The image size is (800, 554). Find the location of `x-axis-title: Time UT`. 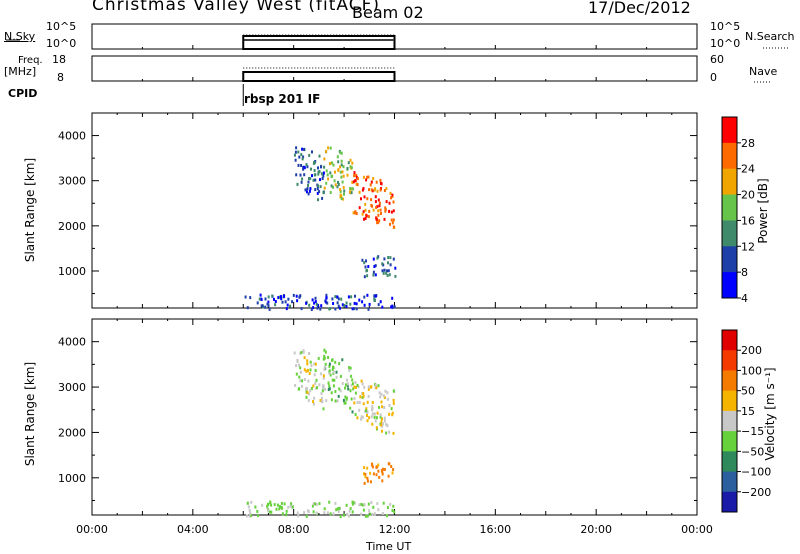

x-axis-title: Time UT is located at coordinates (389, 546).